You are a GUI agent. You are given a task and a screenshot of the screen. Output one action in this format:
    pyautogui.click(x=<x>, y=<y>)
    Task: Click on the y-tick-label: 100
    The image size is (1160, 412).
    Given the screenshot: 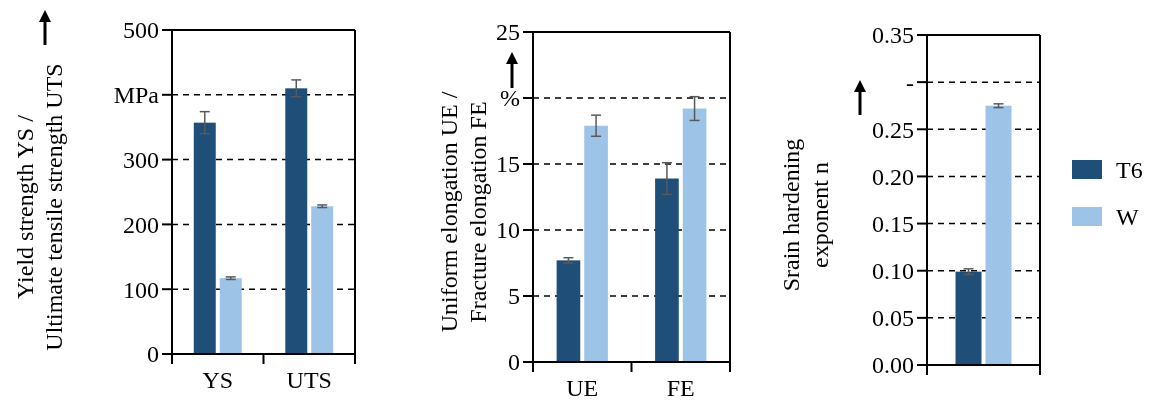 What is the action you would take?
    pyautogui.click(x=141, y=289)
    